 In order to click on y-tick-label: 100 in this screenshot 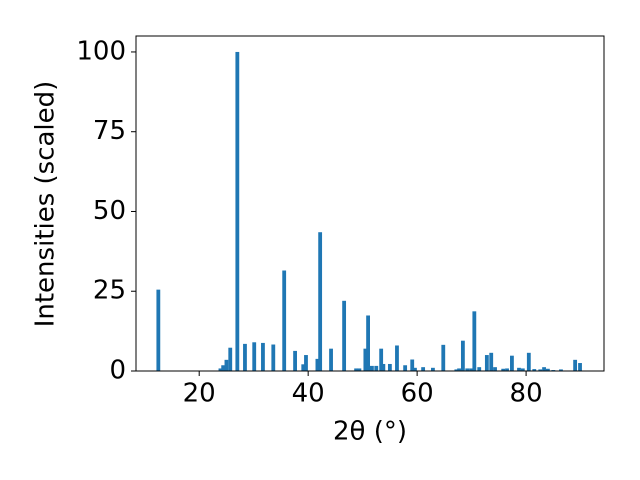, I will do `click(101, 51)`.